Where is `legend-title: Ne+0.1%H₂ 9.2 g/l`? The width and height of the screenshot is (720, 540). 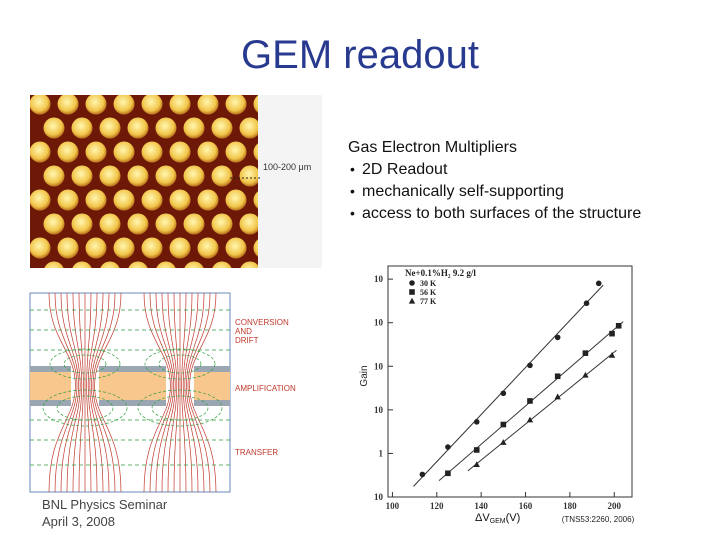 legend-title: Ne+0.1%H₂ 9.2 g/l is located at coordinates (440, 273).